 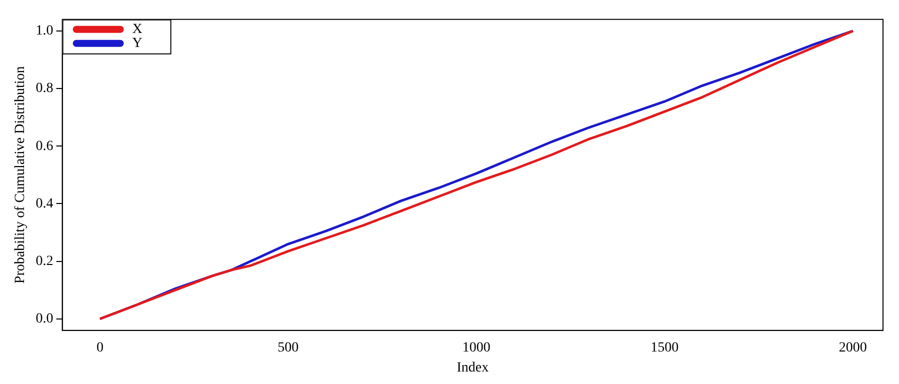 I want to click on legend-label: Y, so click(x=137, y=44).